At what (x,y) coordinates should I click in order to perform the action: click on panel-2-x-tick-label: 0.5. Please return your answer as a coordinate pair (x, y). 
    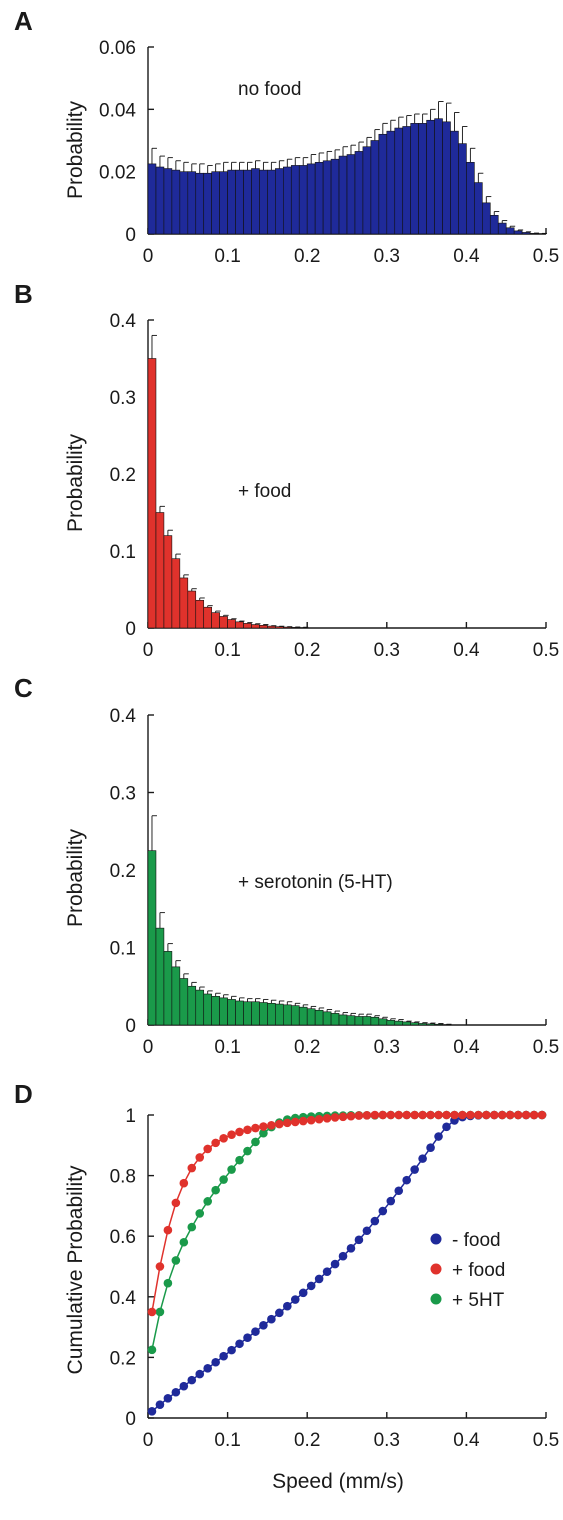
    Looking at the image, I should click on (546, 1047).